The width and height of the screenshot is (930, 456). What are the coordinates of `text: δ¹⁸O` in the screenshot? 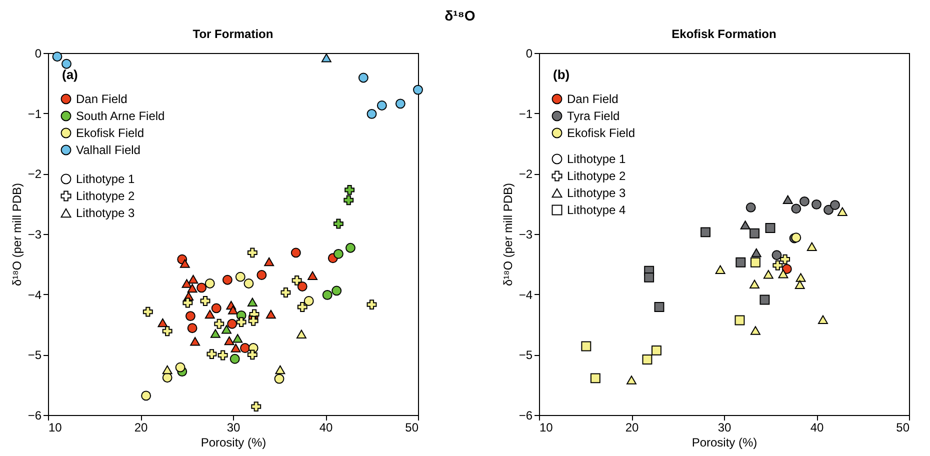 It's located at (460, 16).